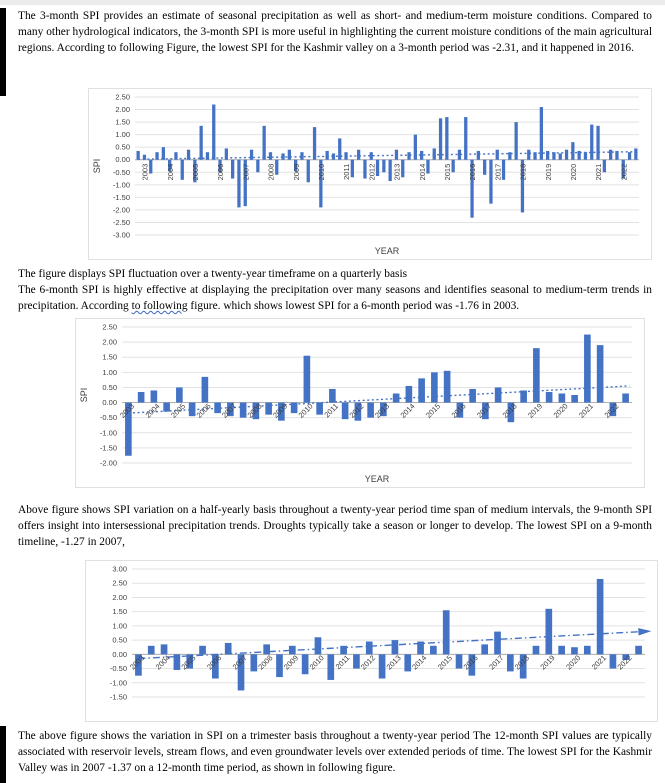 This screenshot has width=665, height=783. Describe the element at coordinates (3, 754) in the screenshot. I see `change-bar-bottom` at that location.